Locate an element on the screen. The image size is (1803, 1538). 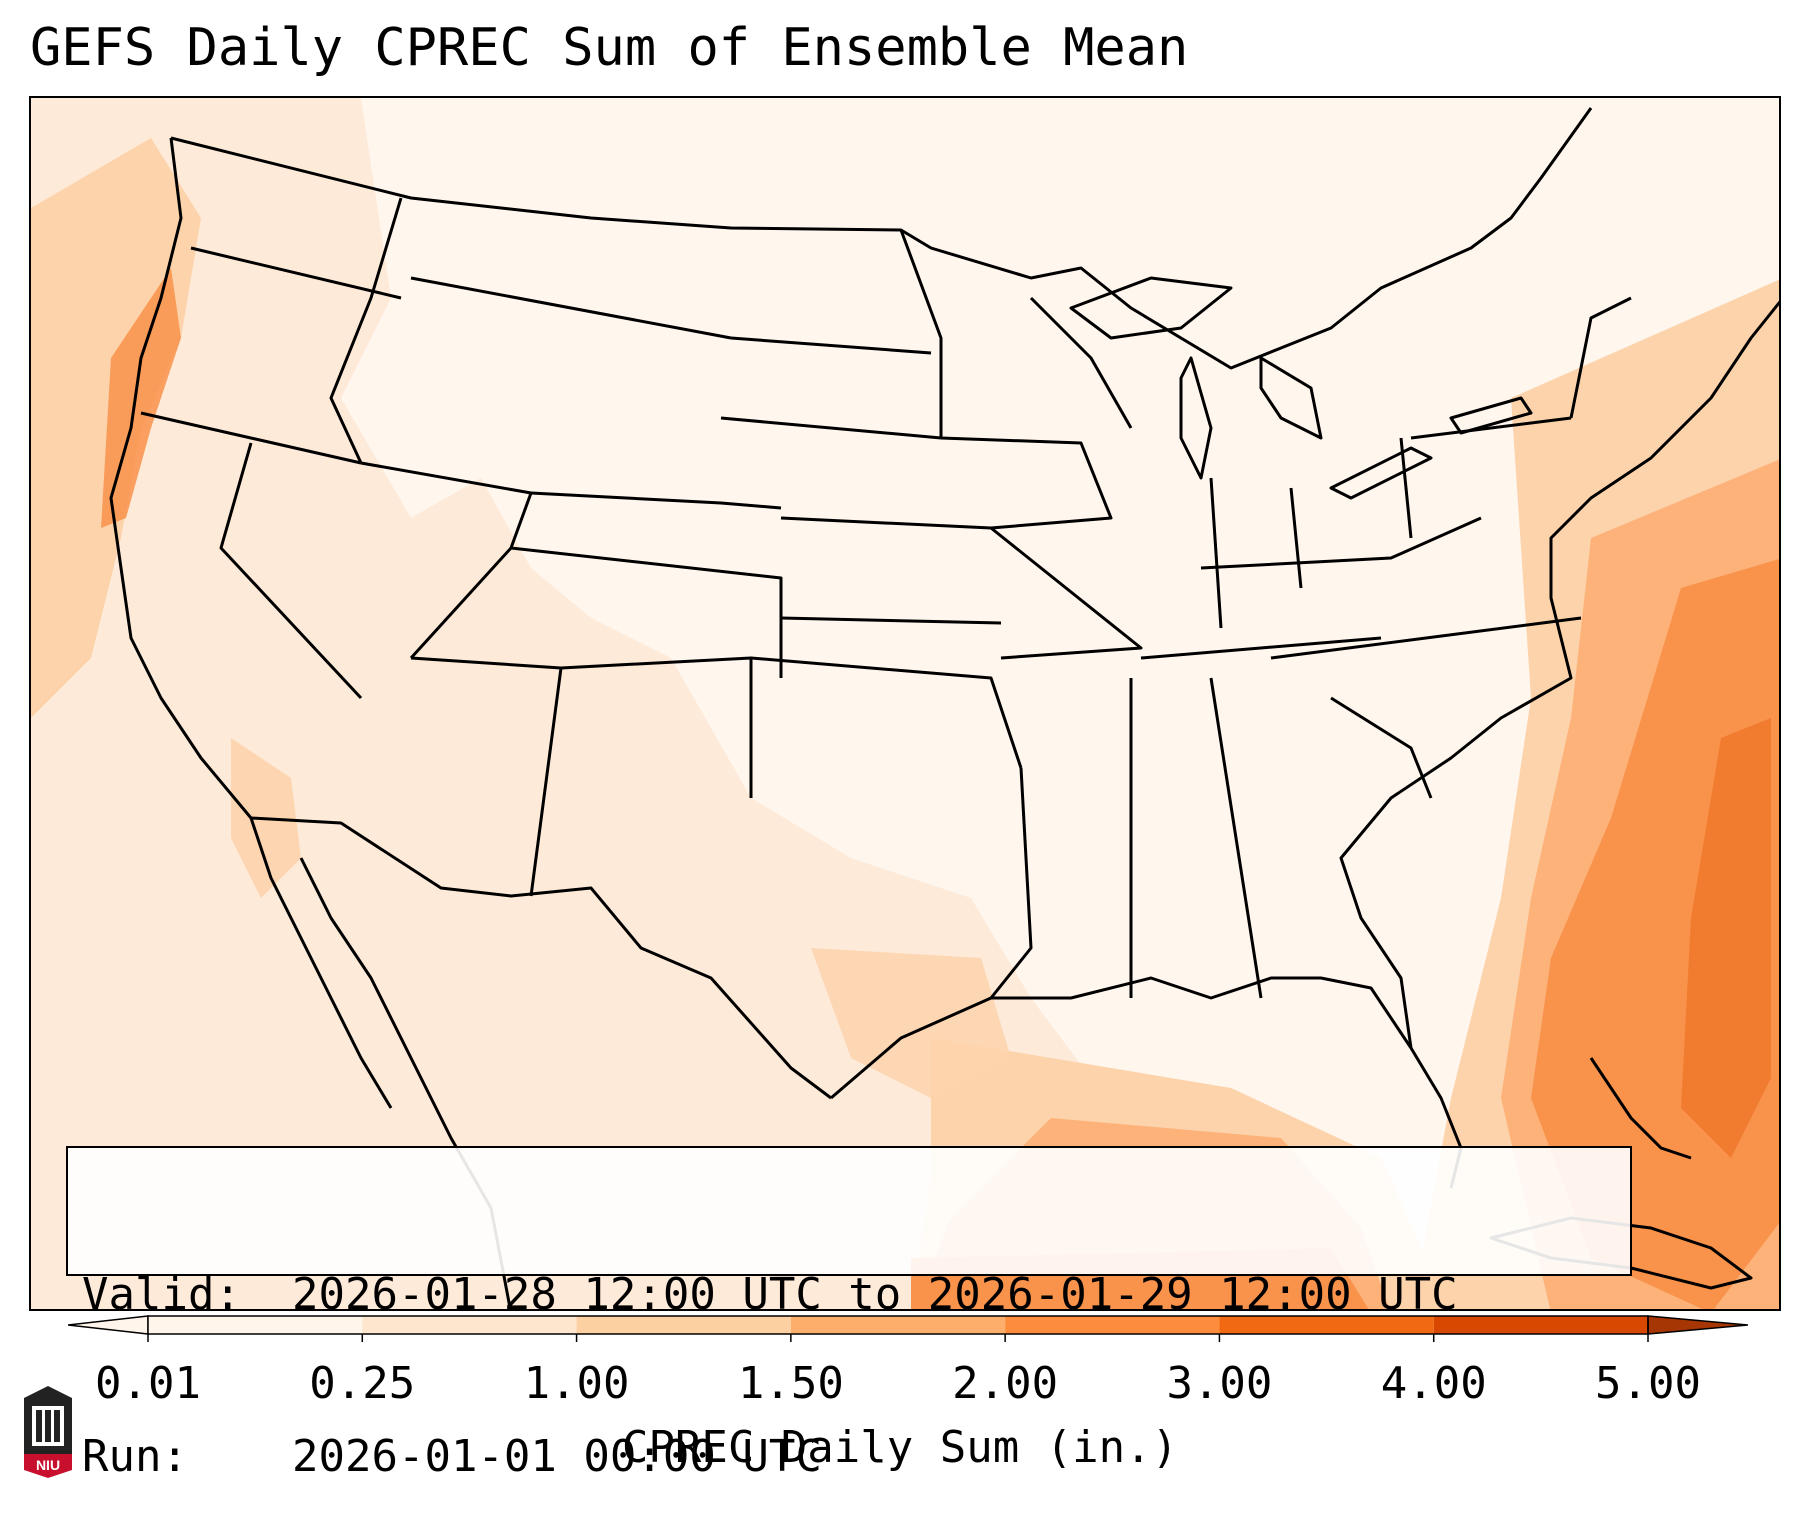
colorbar-extend-high is located at coordinates (1697, 1325).